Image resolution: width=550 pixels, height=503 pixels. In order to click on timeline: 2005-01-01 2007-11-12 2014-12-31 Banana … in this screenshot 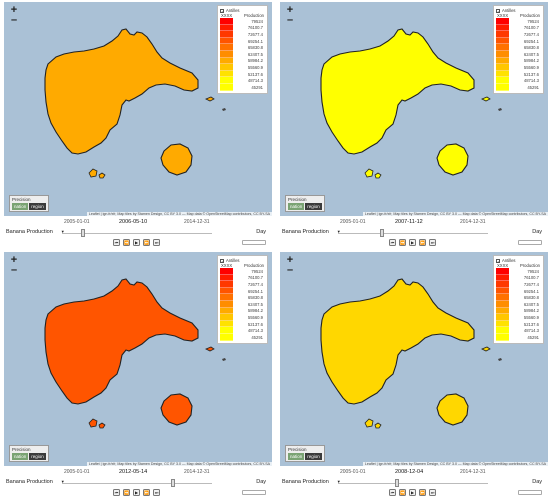, I will do `click(414, 233)`.